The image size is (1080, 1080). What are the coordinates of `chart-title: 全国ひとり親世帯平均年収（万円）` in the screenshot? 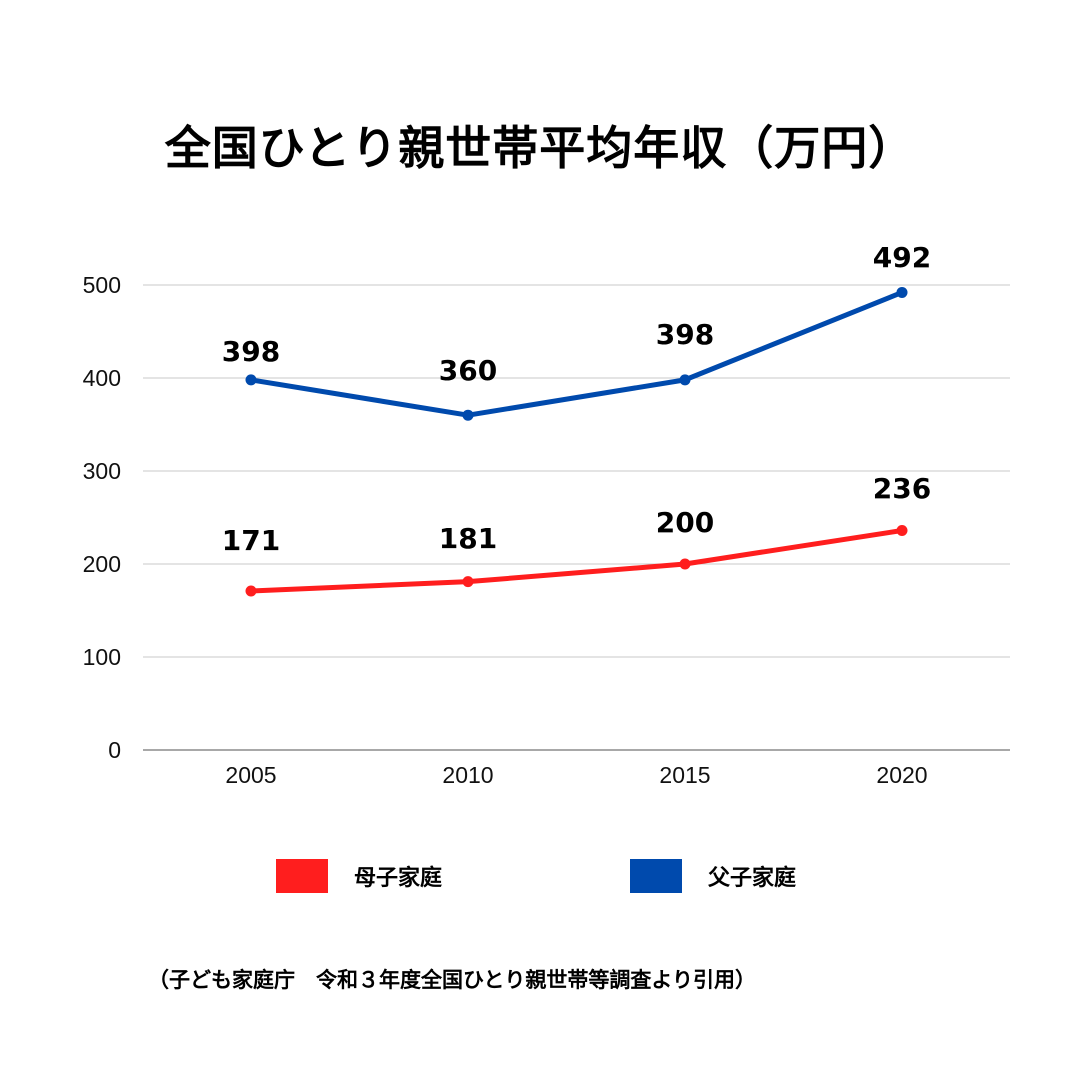 It's located at (540, 148).